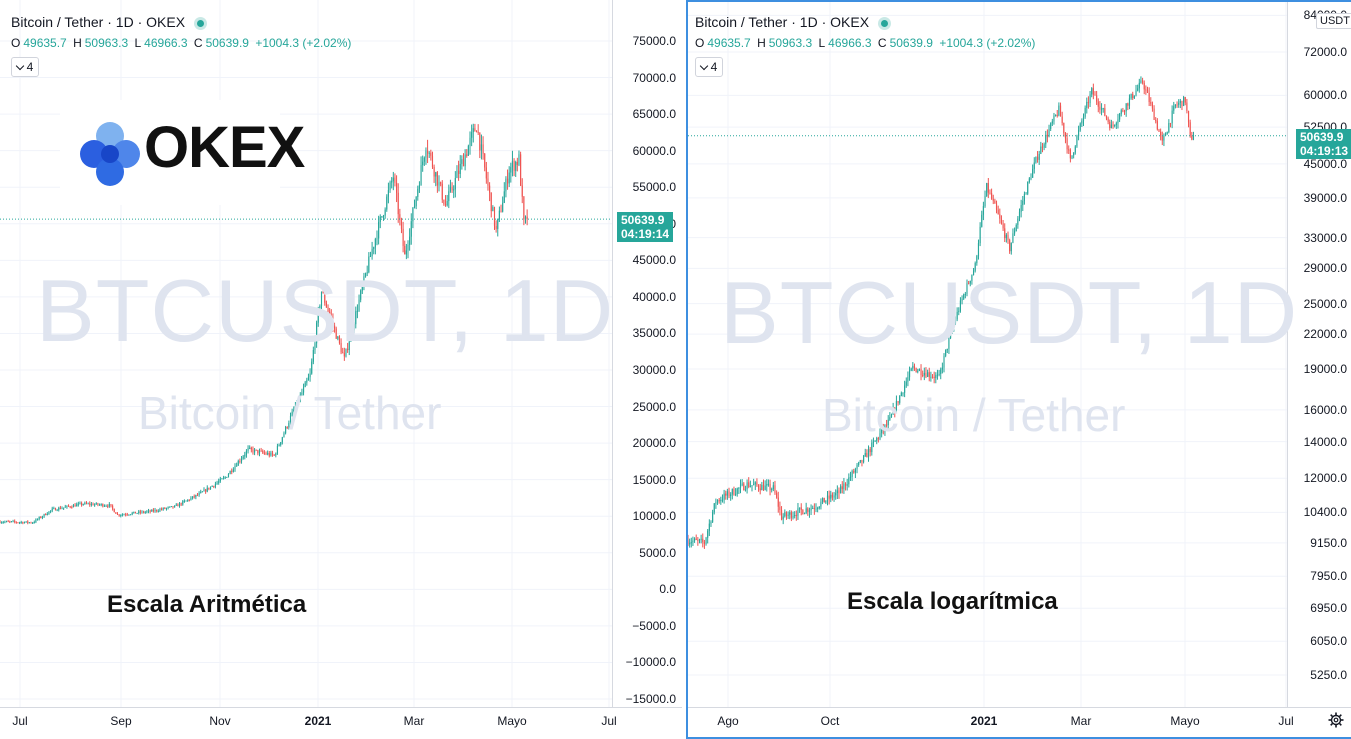 The width and height of the screenshot is (1351, 739). Describe the element at coordinates (220, 721) in the screenshot. I see `time-tick-label: Nov` at that location.